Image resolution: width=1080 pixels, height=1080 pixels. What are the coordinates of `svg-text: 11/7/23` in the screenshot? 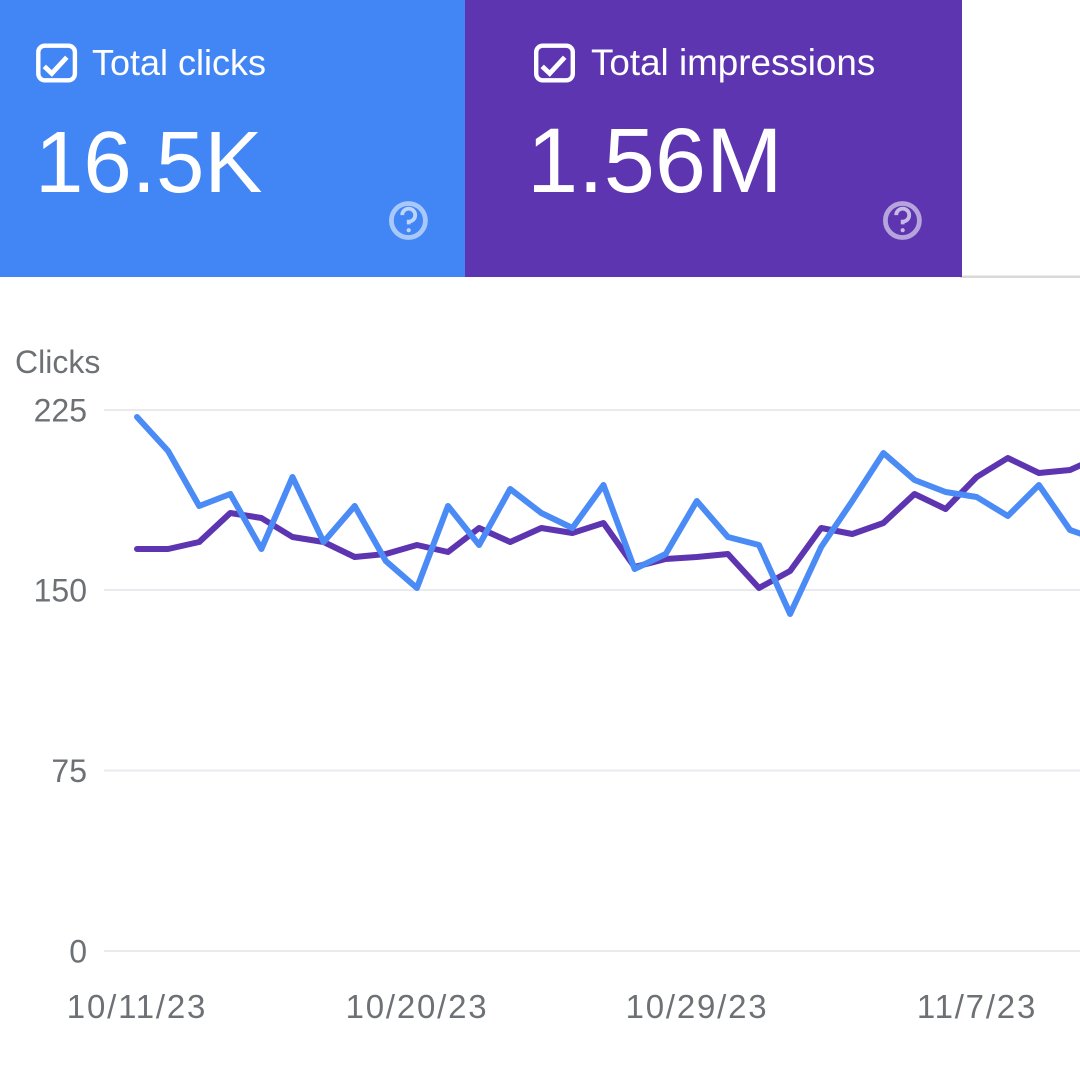 It's located at (977, 1006).